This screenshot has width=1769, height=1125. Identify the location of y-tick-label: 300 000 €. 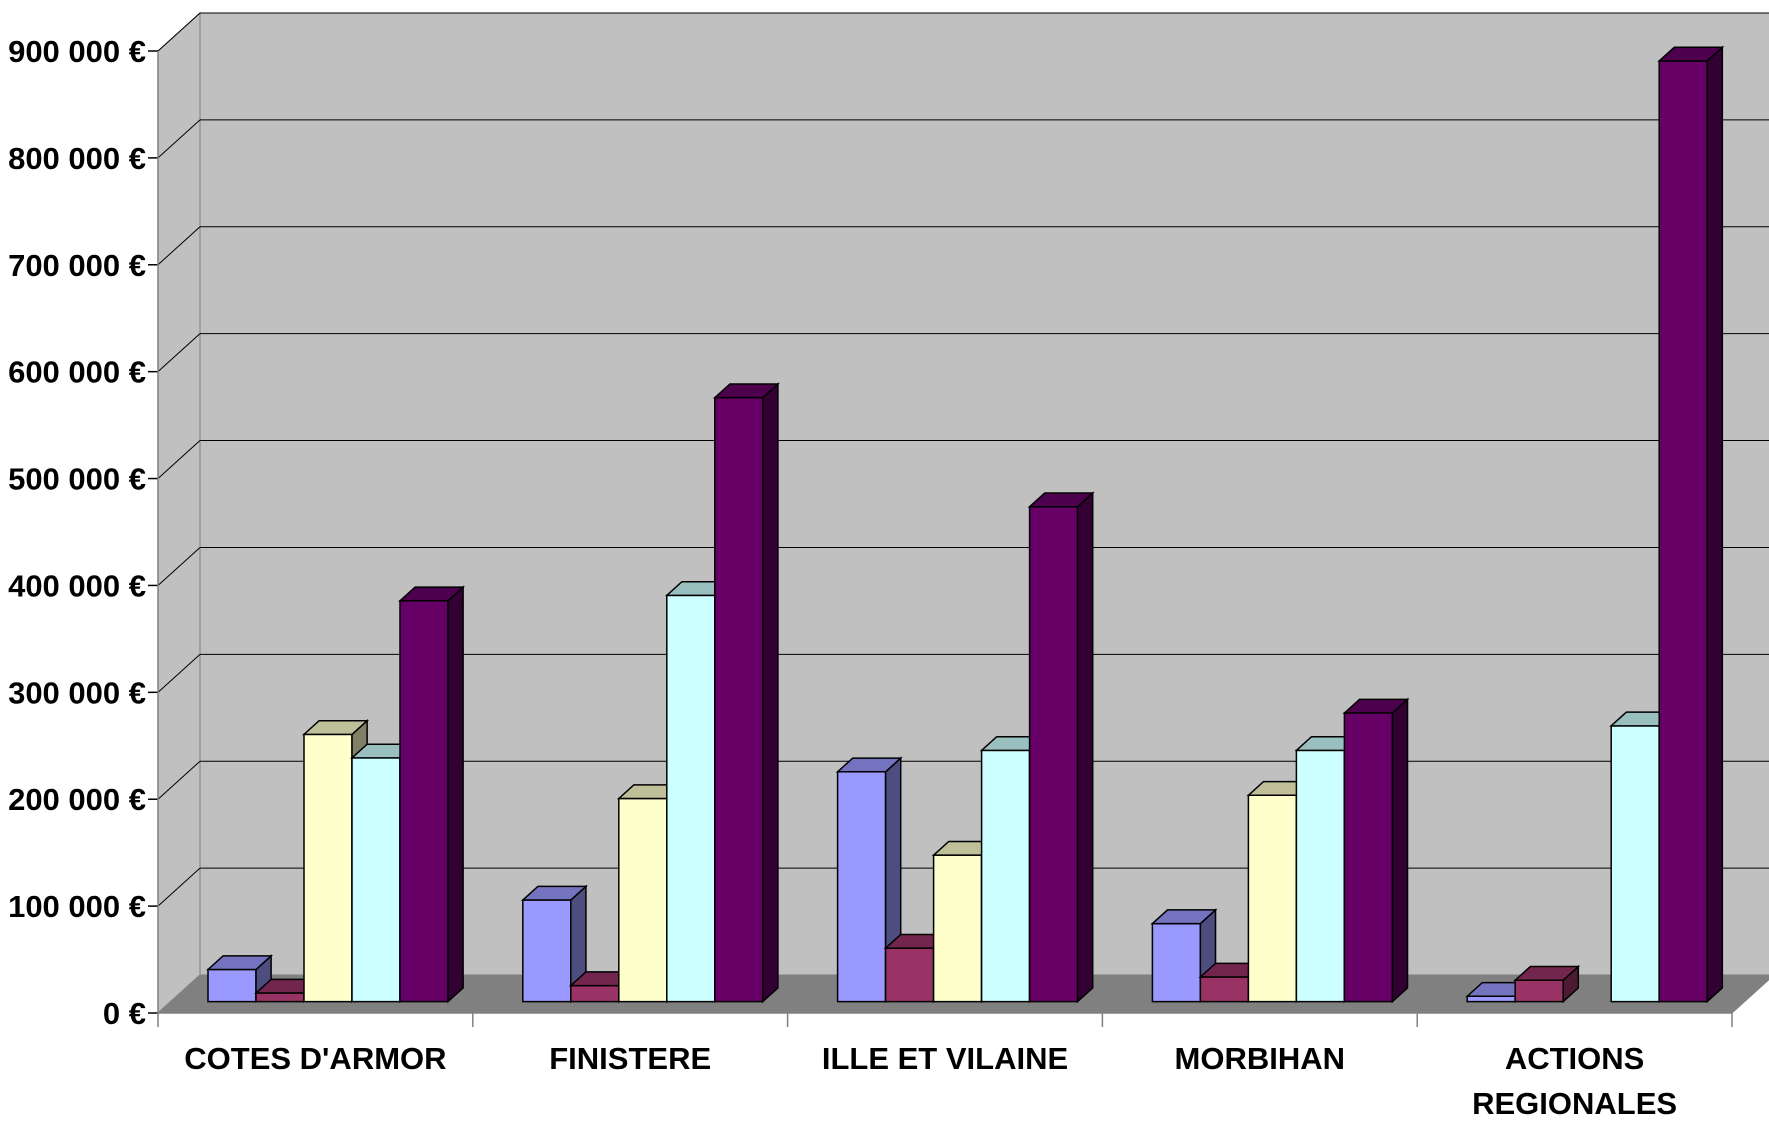
(77, 692).